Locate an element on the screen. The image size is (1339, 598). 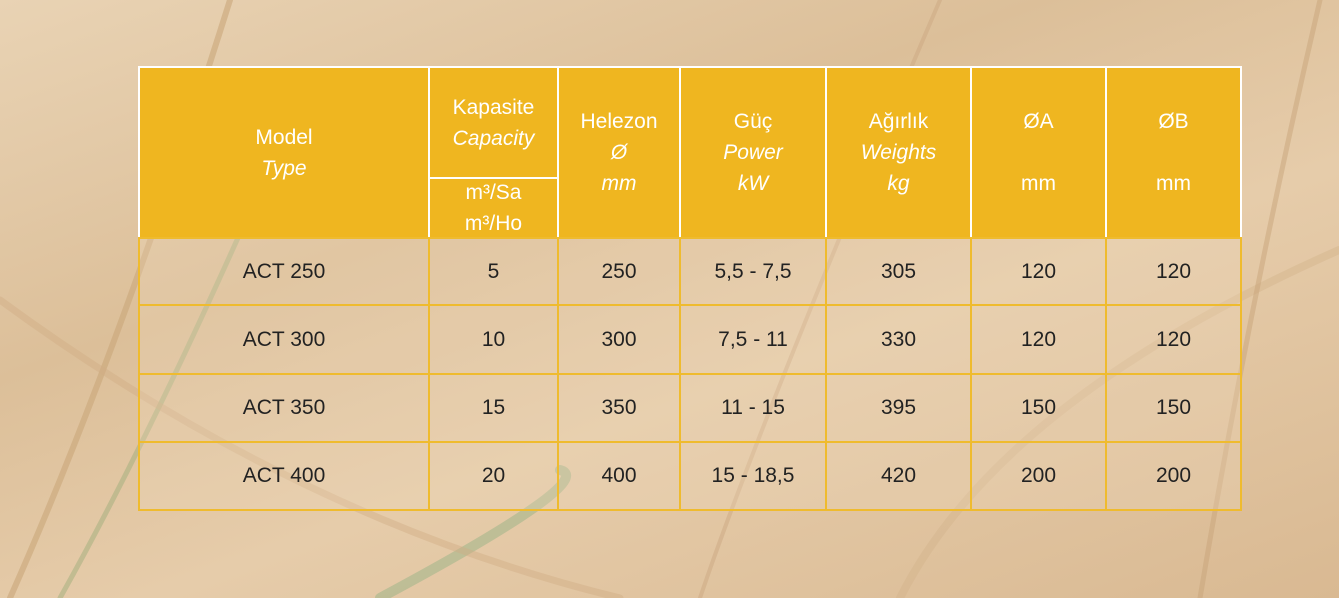
header-text: Power is located at coordinates (753, 152).